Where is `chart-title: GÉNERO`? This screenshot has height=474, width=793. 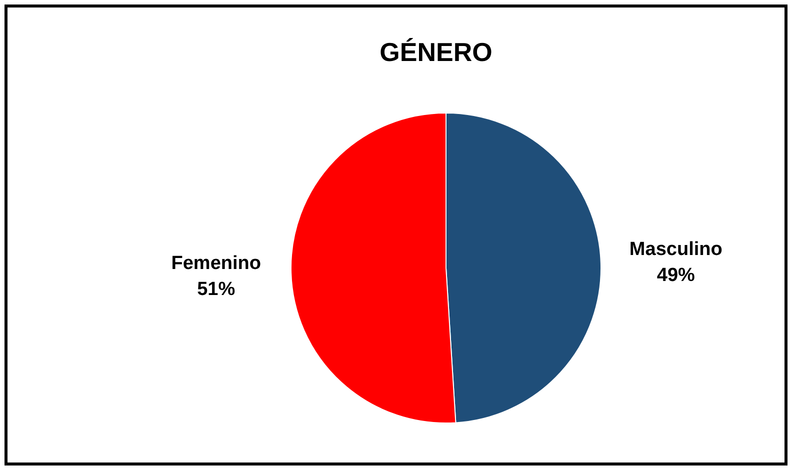
chart-title: GÉNERO is located at coordinates (436, 52).